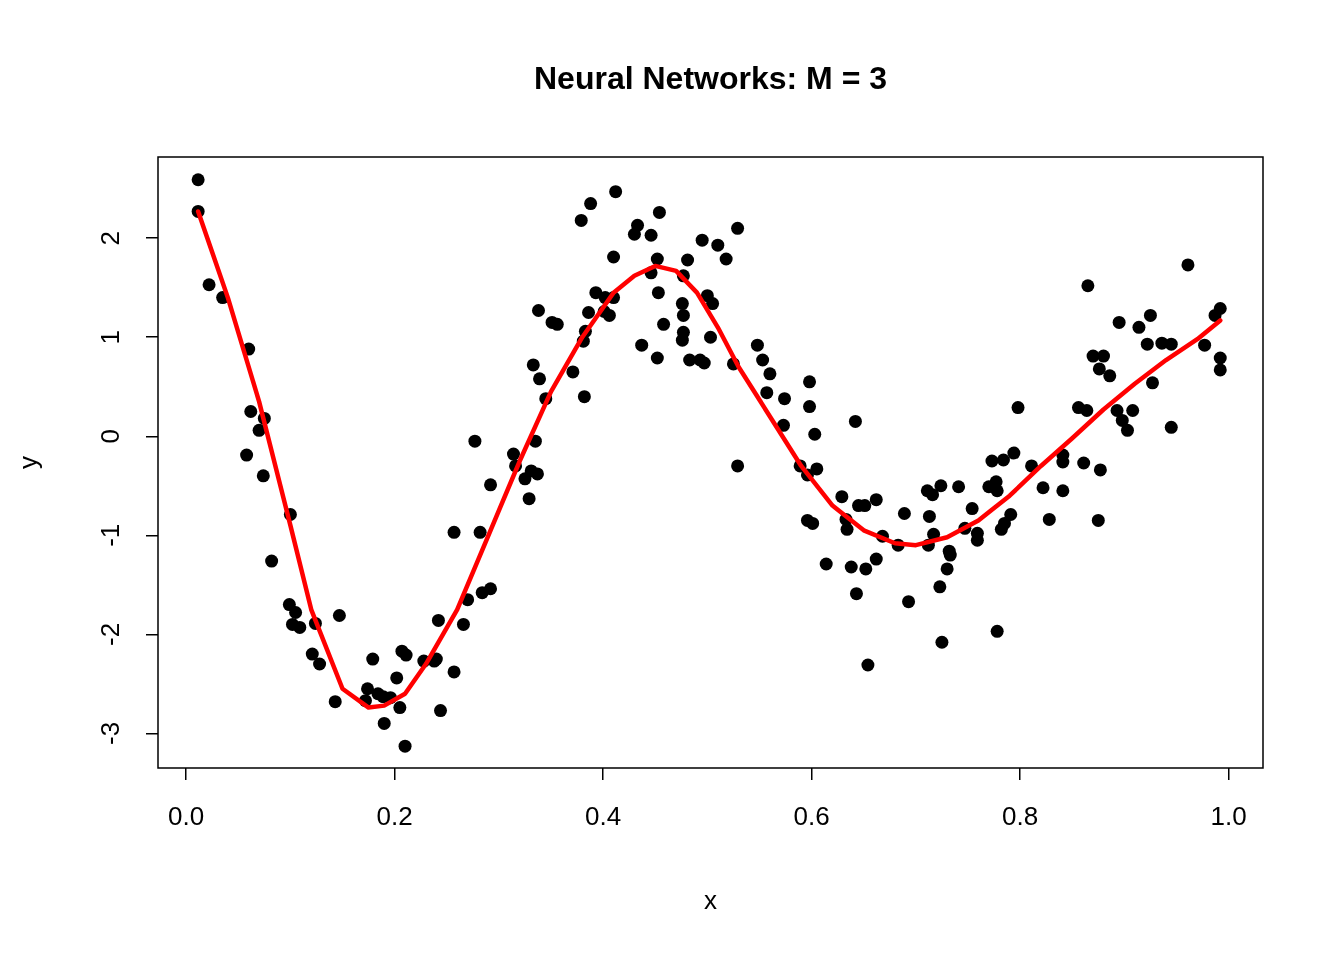  Describe the element at coordinates (110, 238) in the screenshot. I see `y-tick-label: 2` at that location.